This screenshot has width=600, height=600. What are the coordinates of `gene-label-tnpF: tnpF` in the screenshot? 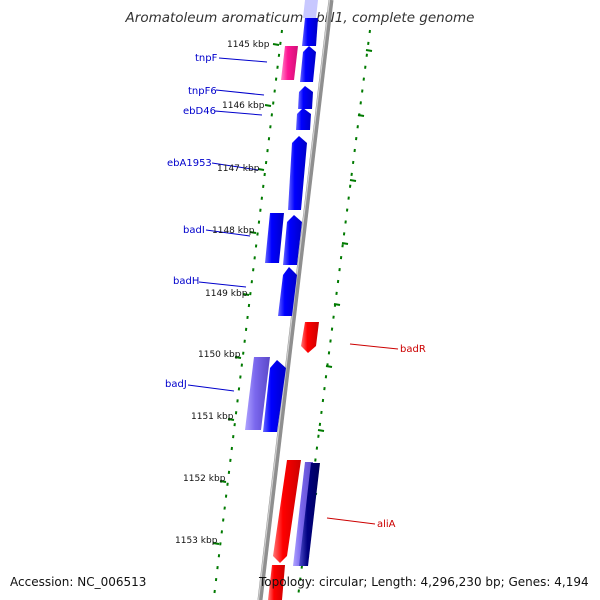 It's located at (206, 58).